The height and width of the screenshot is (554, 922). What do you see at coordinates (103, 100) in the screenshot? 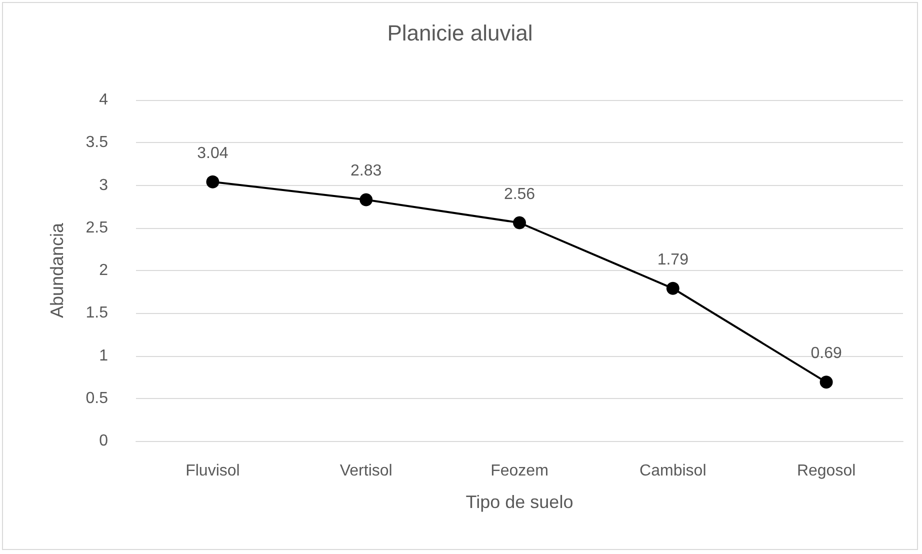
I see `y-tick-label: 4` at bounding box center [103, 100].